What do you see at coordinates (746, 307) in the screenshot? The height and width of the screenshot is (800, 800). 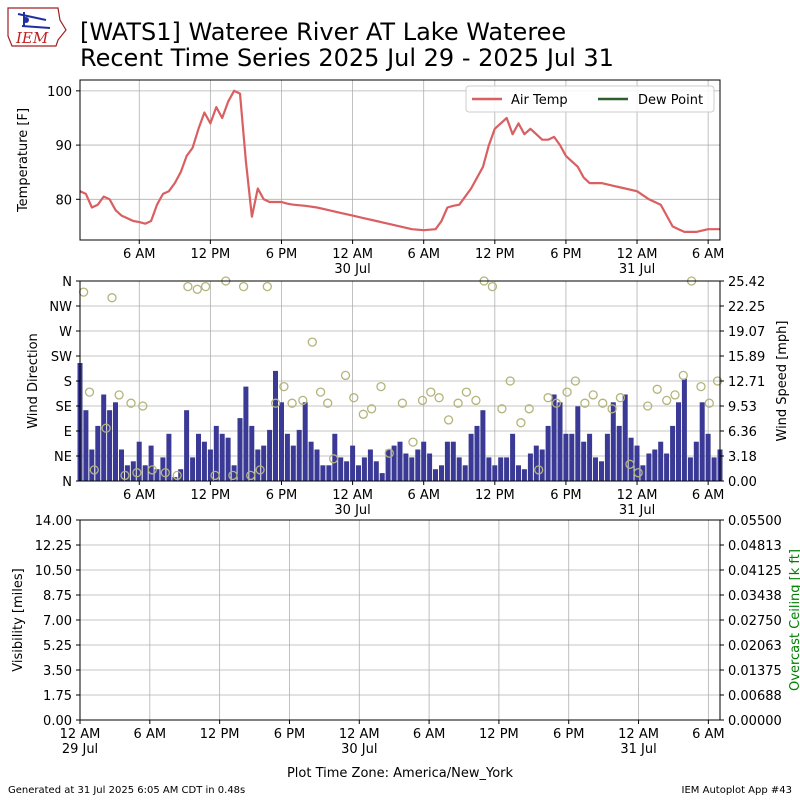 I see `speed-tick-label: 22.25` at bounding box center [746, 307].